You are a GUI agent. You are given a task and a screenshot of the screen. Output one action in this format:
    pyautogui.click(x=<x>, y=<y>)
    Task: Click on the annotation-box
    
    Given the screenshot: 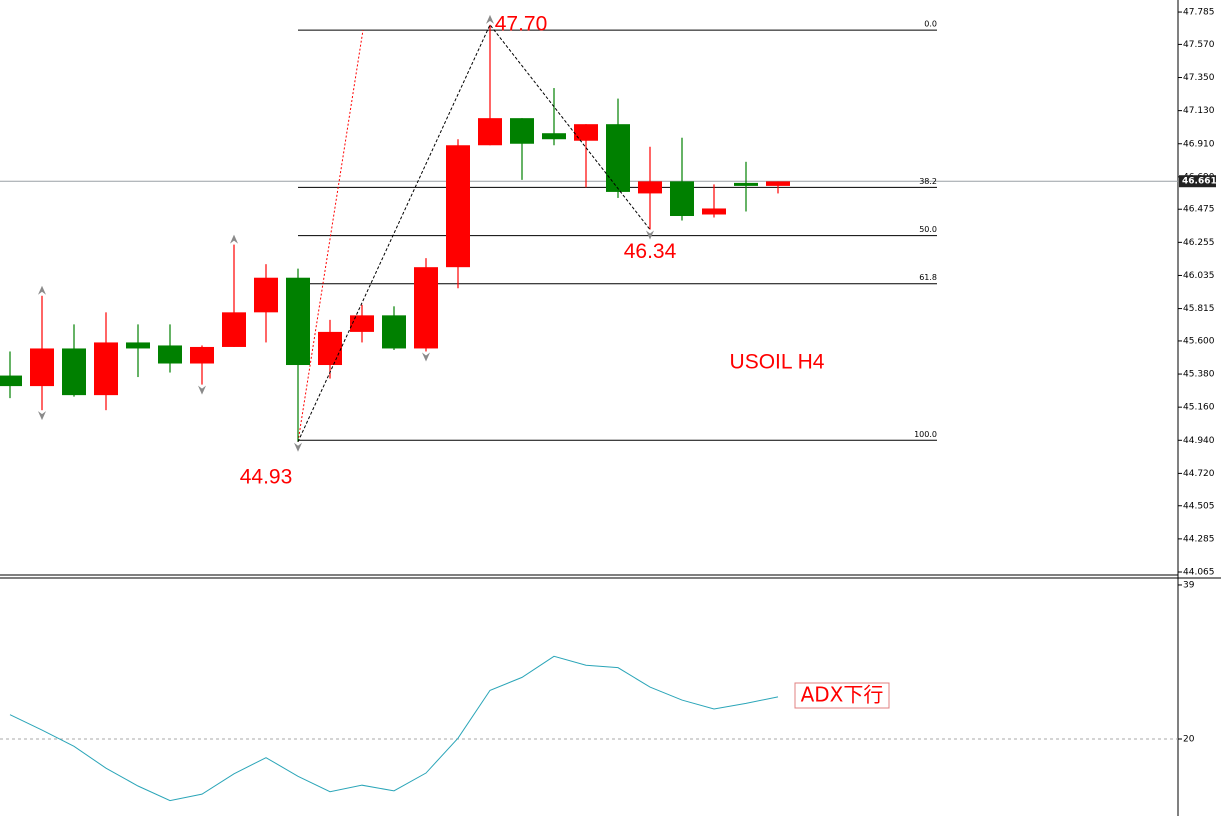 What is the action you would take?
    pyautogui.click(x=842, y=695)
    